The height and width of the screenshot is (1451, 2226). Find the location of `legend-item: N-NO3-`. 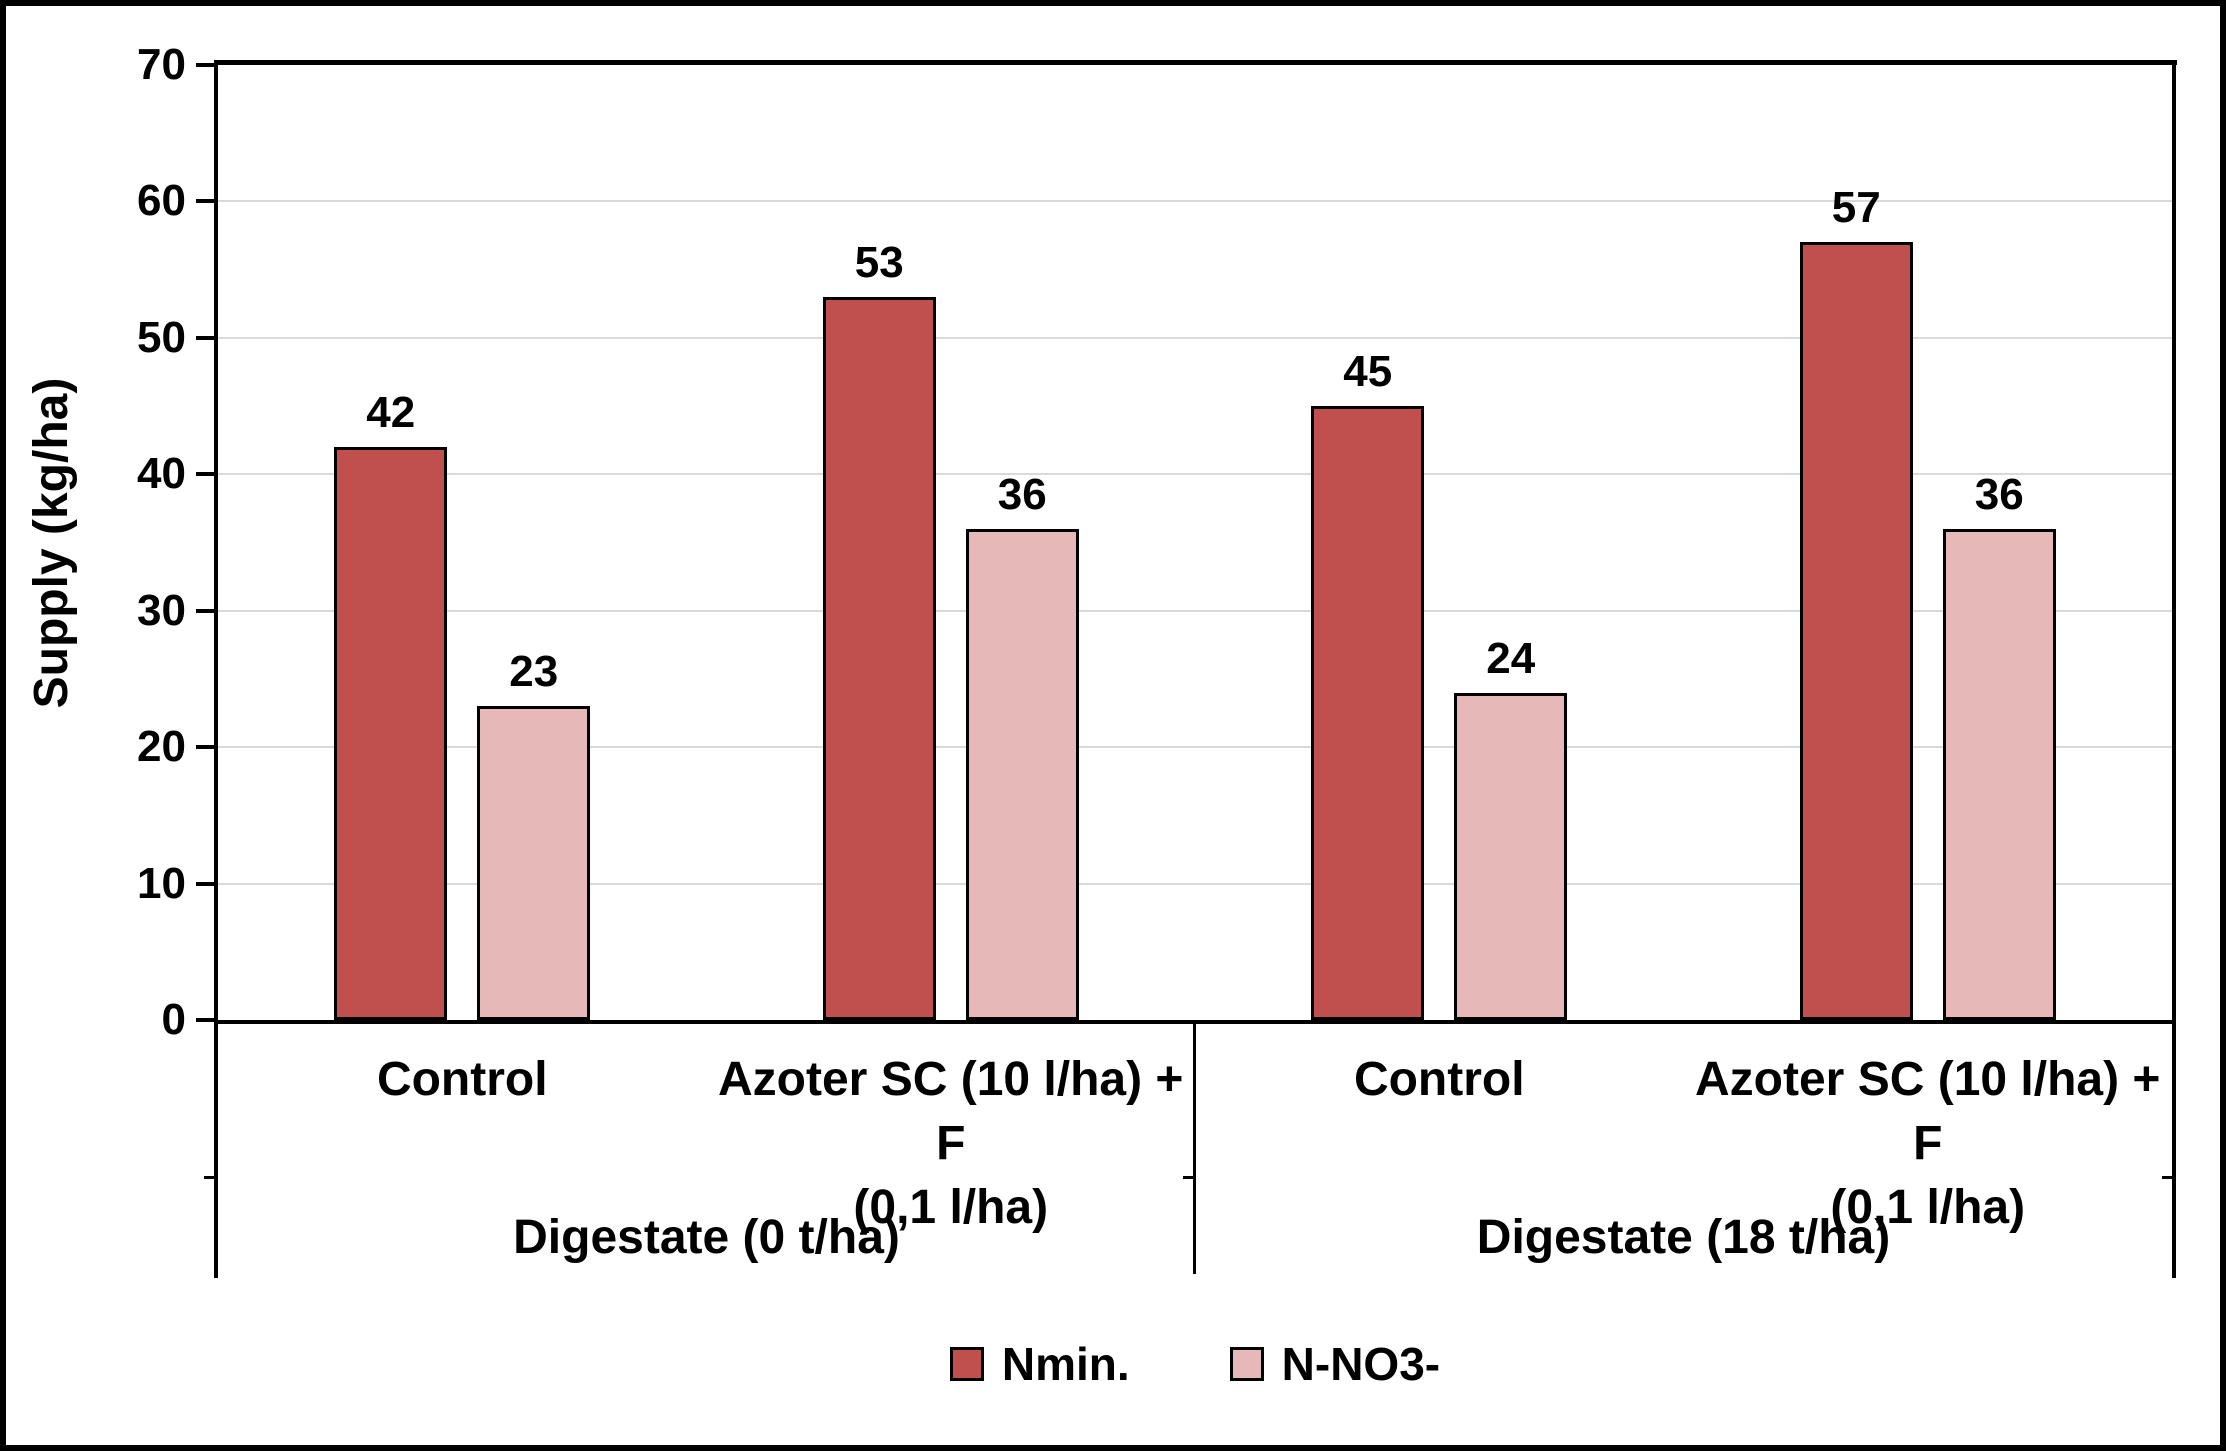

legend-item: N-NO3- is located at coordinates (1335, 1364).